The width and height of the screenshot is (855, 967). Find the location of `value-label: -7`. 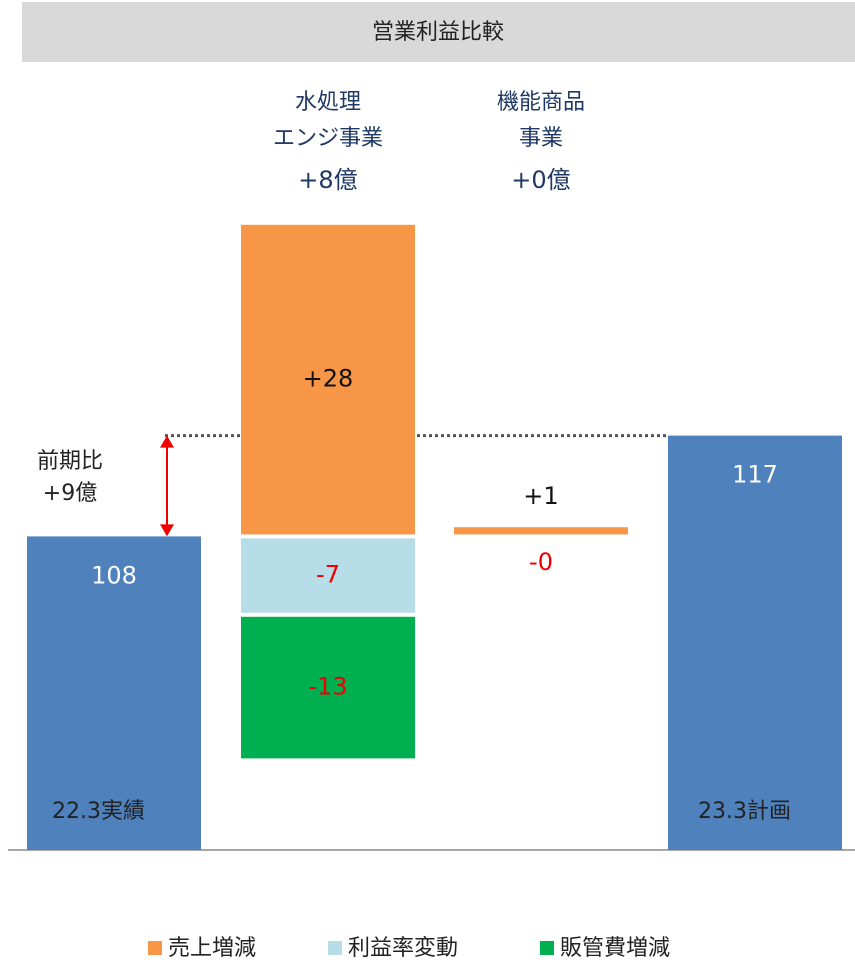

value-label: -7 is located at coordinates (328, 575).